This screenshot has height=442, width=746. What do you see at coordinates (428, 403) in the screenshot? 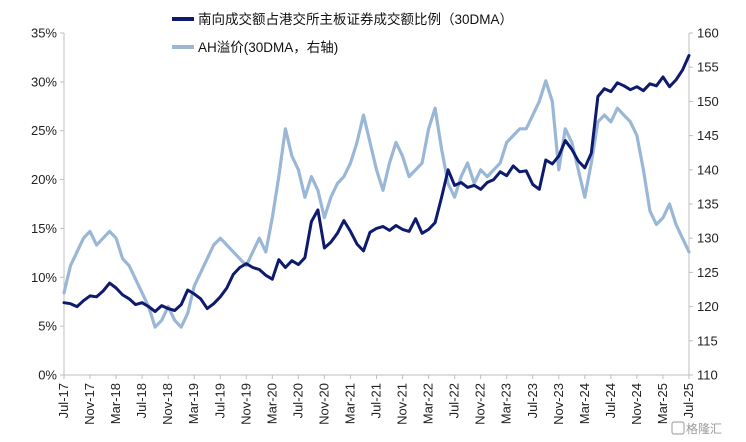
I see `x-tick-label: Mar-22` at bounding box center [428, 403].